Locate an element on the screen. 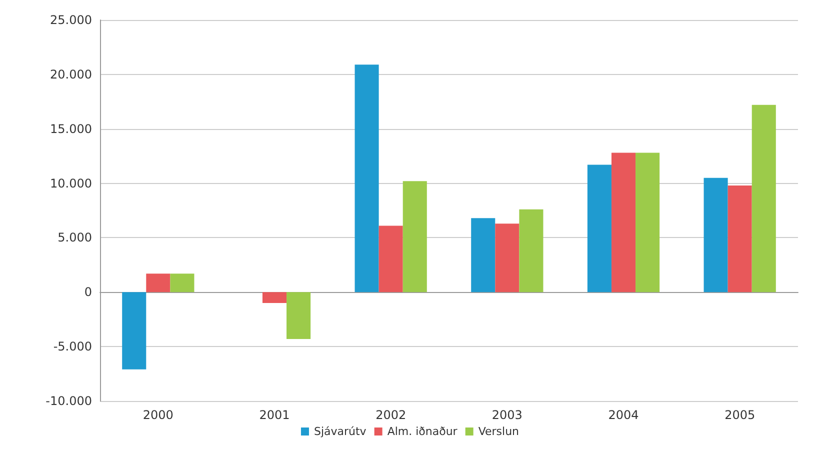 This screenshot has width=820, height=450. x-tick-label: 2000 is located at coordinates (158, 415).